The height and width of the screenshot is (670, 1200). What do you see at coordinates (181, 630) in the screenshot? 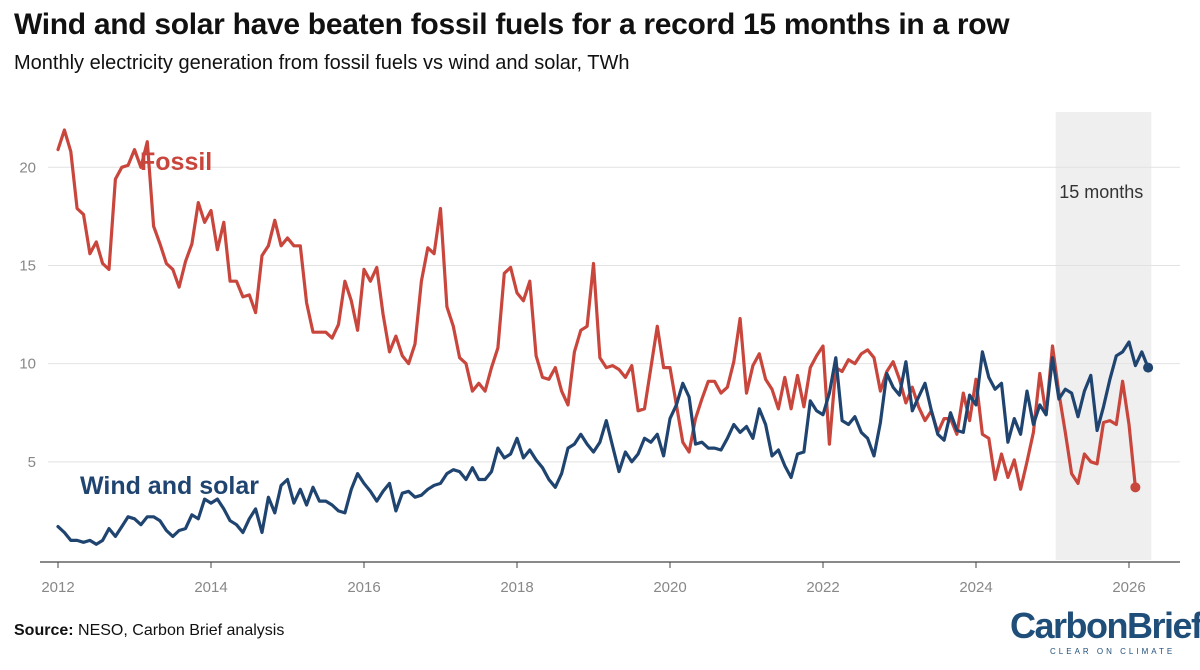
I see `source-text: NESO, Carbon Brief analysis` at bounding box center [181, 630].